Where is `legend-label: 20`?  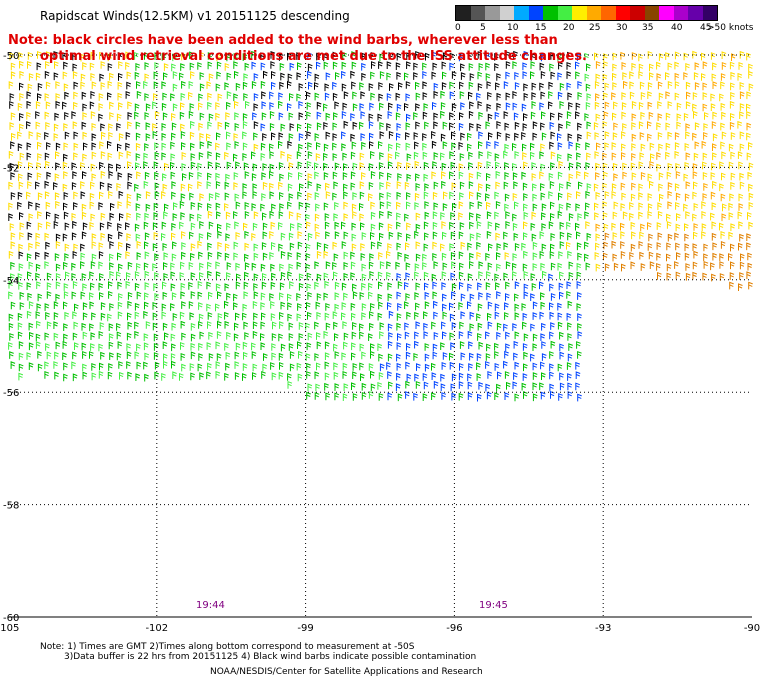 legend-label: 20 is located at coordinates (569, 28).